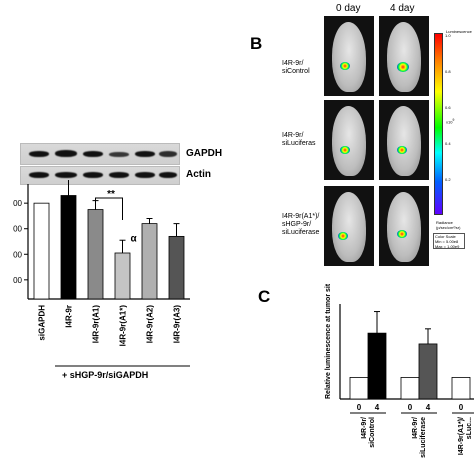  Describe the element at coordinates (349, 56) in the screenshot. I see `mouse-image-siControl-day0` at that location.